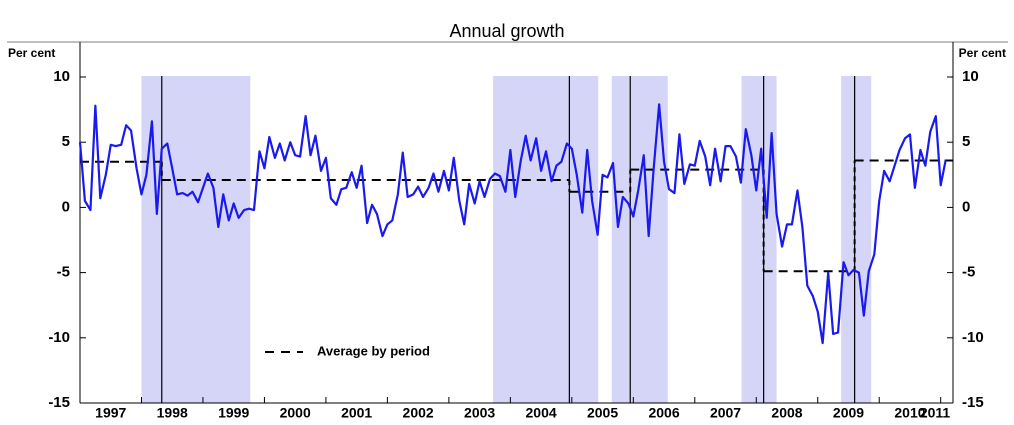 This screenshot has height=425, width=1014. What do you see at coordinates (479, 413) in the screenshot?
I see `x-tick-label: 2003` at bounding box center [479, 413].